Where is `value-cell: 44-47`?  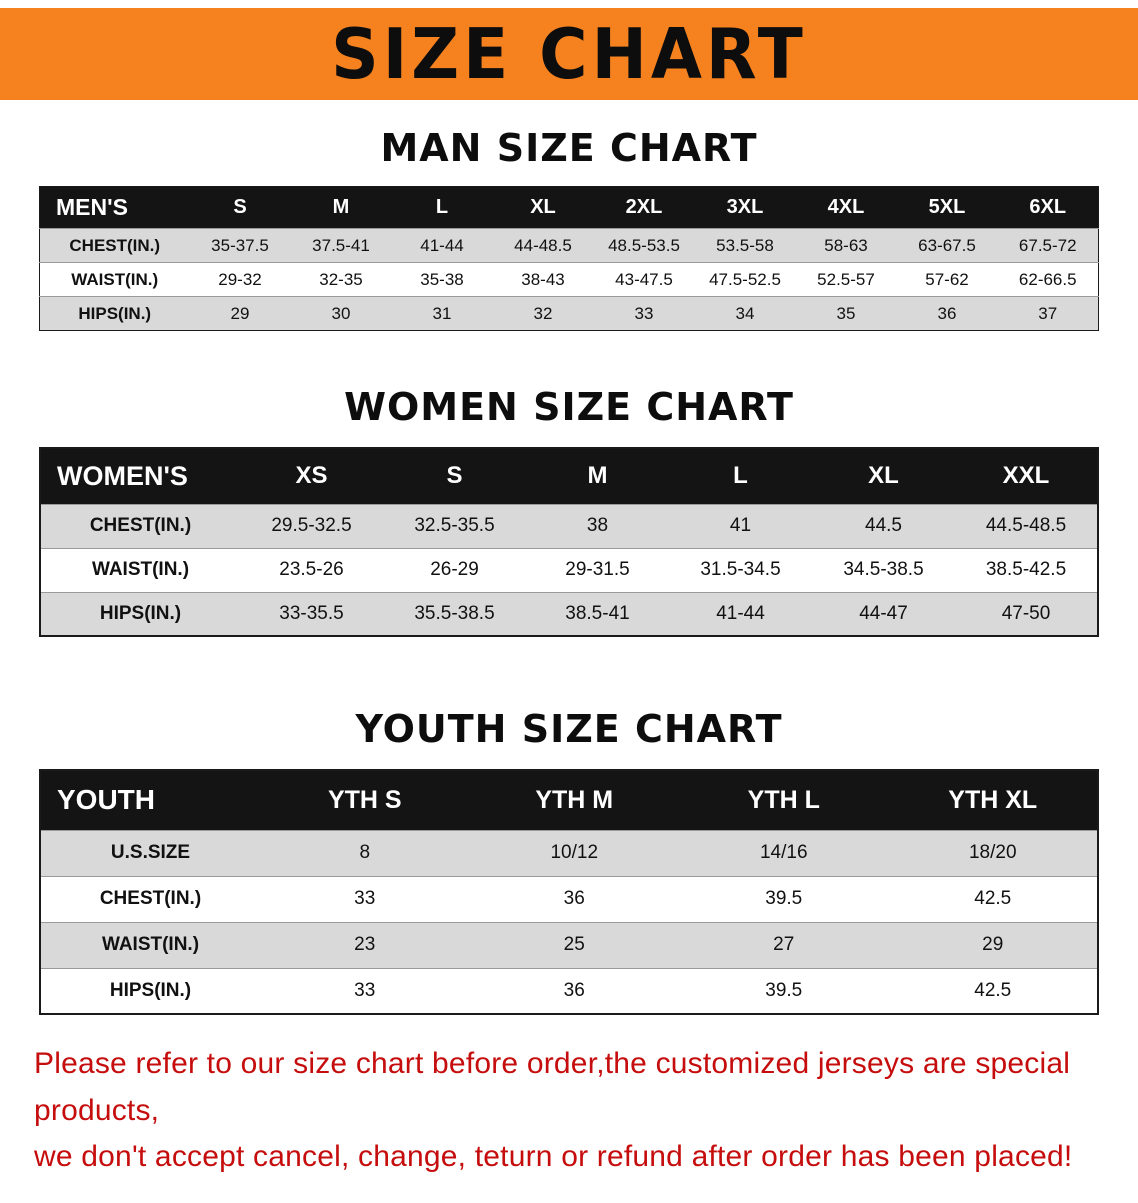
value-cell: 44-47 is located at coordinates (883, 613).